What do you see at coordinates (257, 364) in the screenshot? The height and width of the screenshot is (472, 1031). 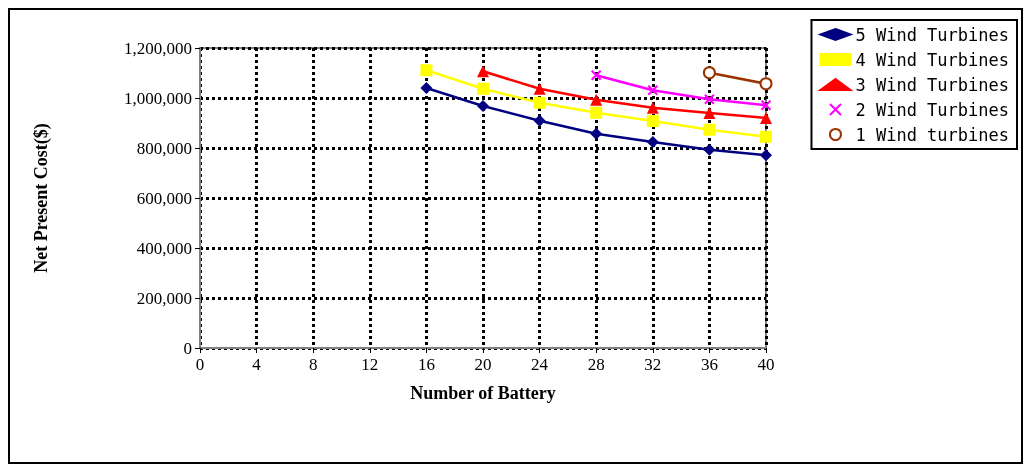 I see `x-tick-label: 4` at bounding box center [257, 364].